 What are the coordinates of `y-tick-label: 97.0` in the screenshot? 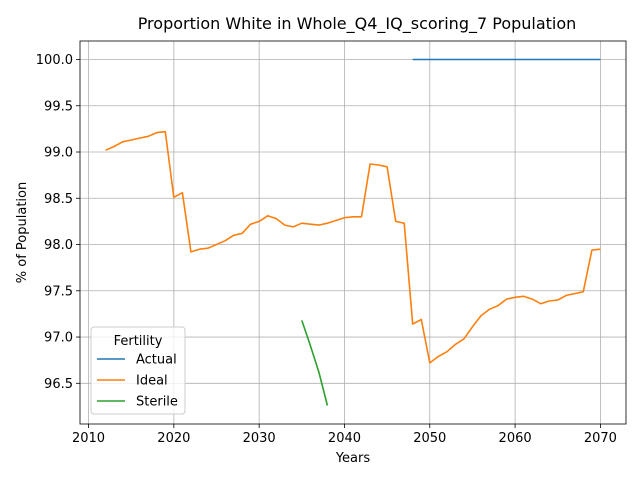 It's located at (58, 338).